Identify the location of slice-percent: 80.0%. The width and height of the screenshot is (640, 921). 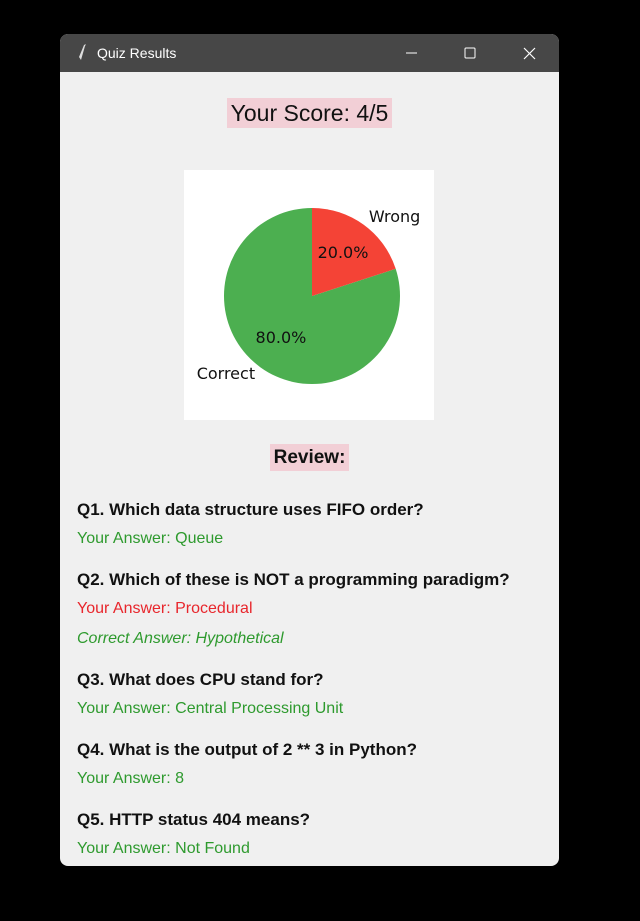
(281, 337).